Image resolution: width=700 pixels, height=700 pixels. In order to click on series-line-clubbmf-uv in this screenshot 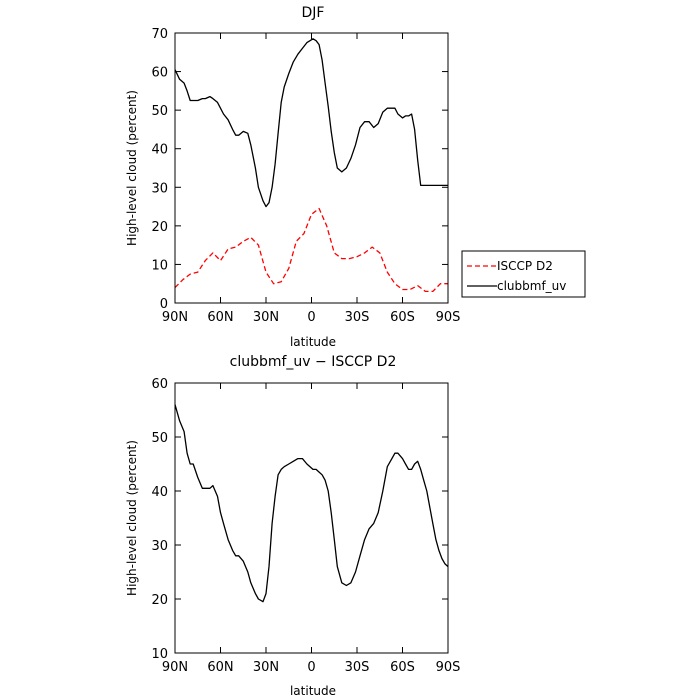, I will do `click(311, 123)`.